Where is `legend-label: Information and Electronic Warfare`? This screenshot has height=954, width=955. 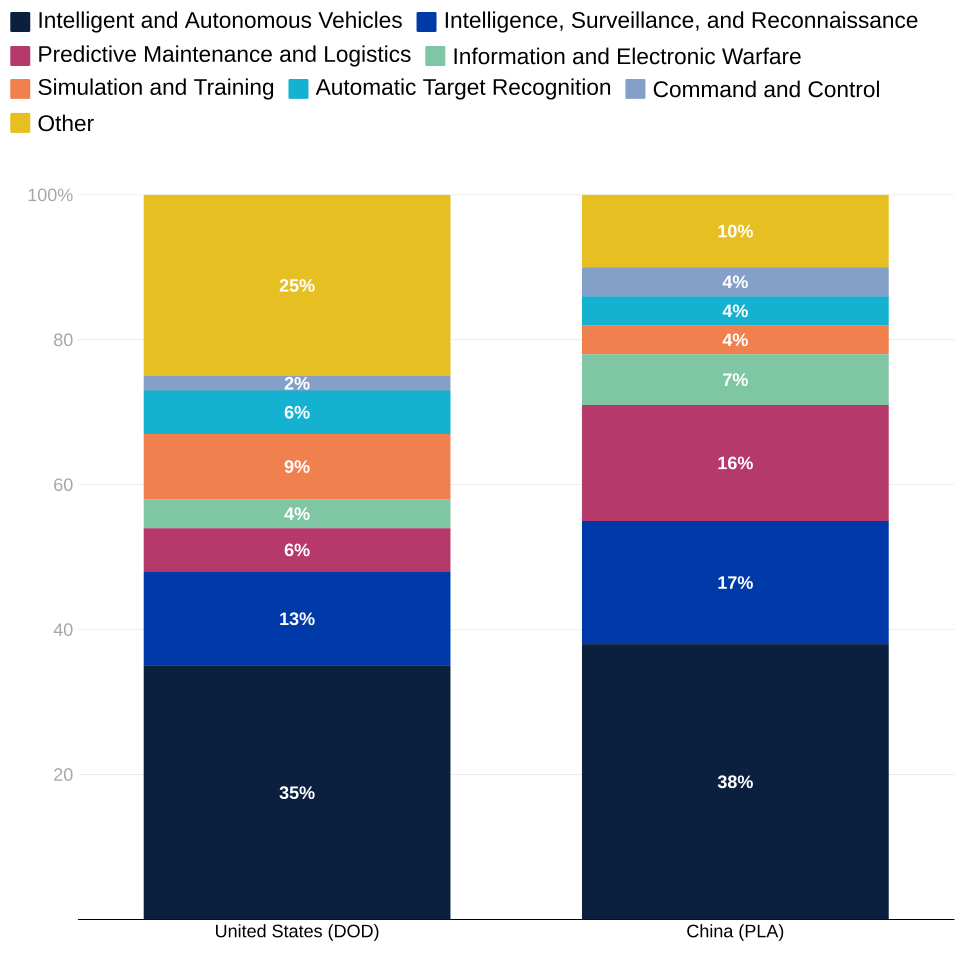 legend-label: Information and Electronic Warfare is located at coordinates (627, 55).